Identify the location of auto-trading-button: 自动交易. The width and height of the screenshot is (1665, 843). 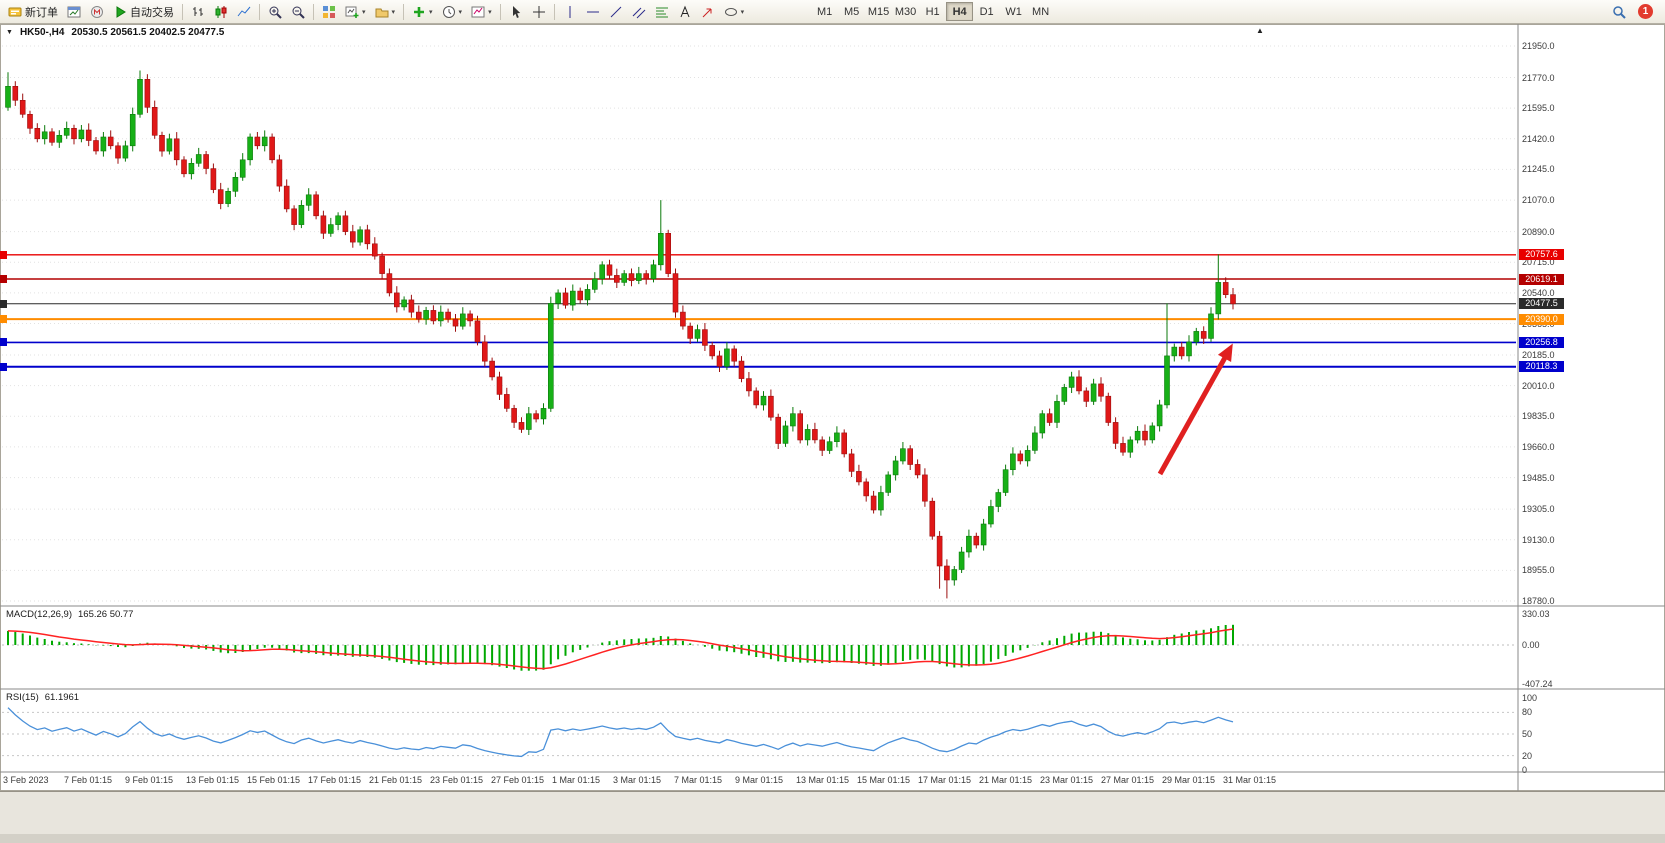
(143, 12).